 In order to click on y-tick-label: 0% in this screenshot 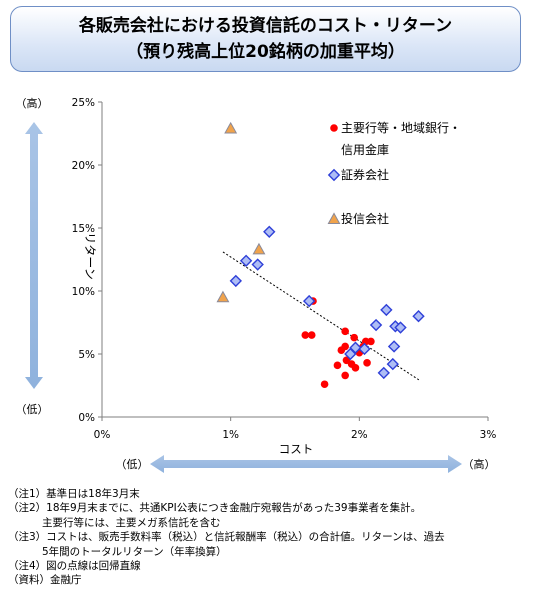, I will do `click(86, 418)`.